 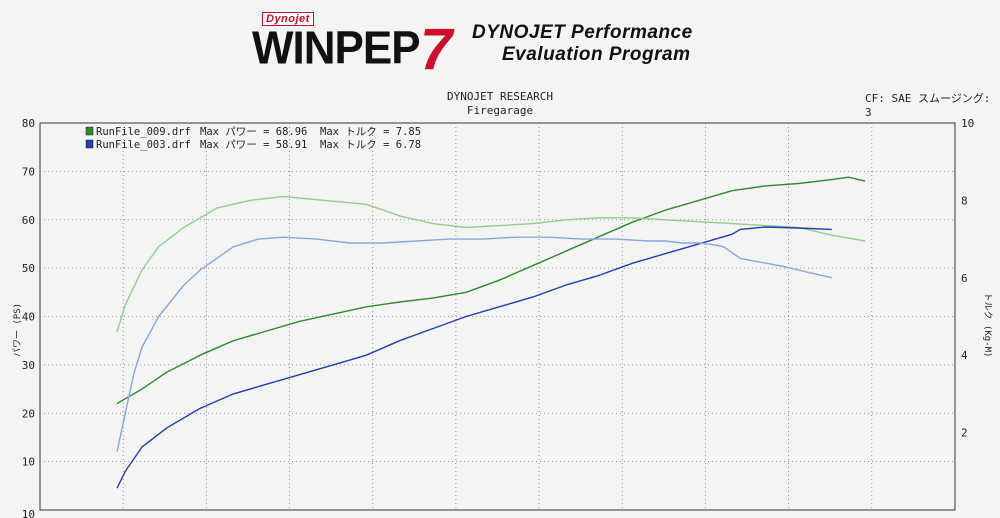 What do you see at coordinates (370, 132) in the screenshot?
I see `legend-max-torque: Max トルク = 7.85` at bounding box center [370, 132].